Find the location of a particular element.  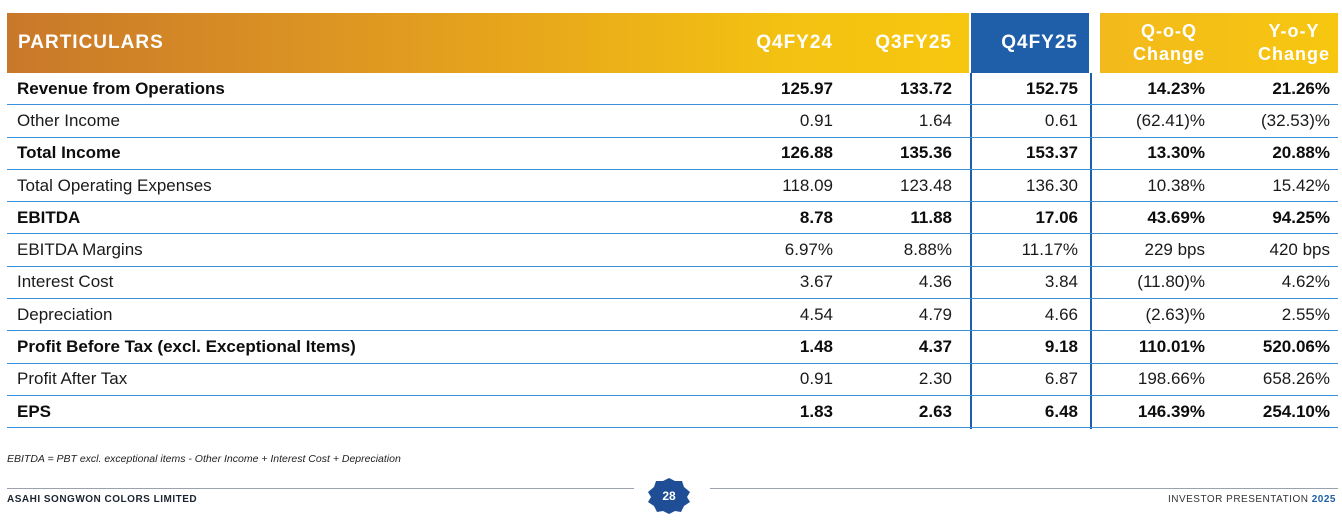

cell-q3fy25: 4.79 is located at coordinates (935, 314).